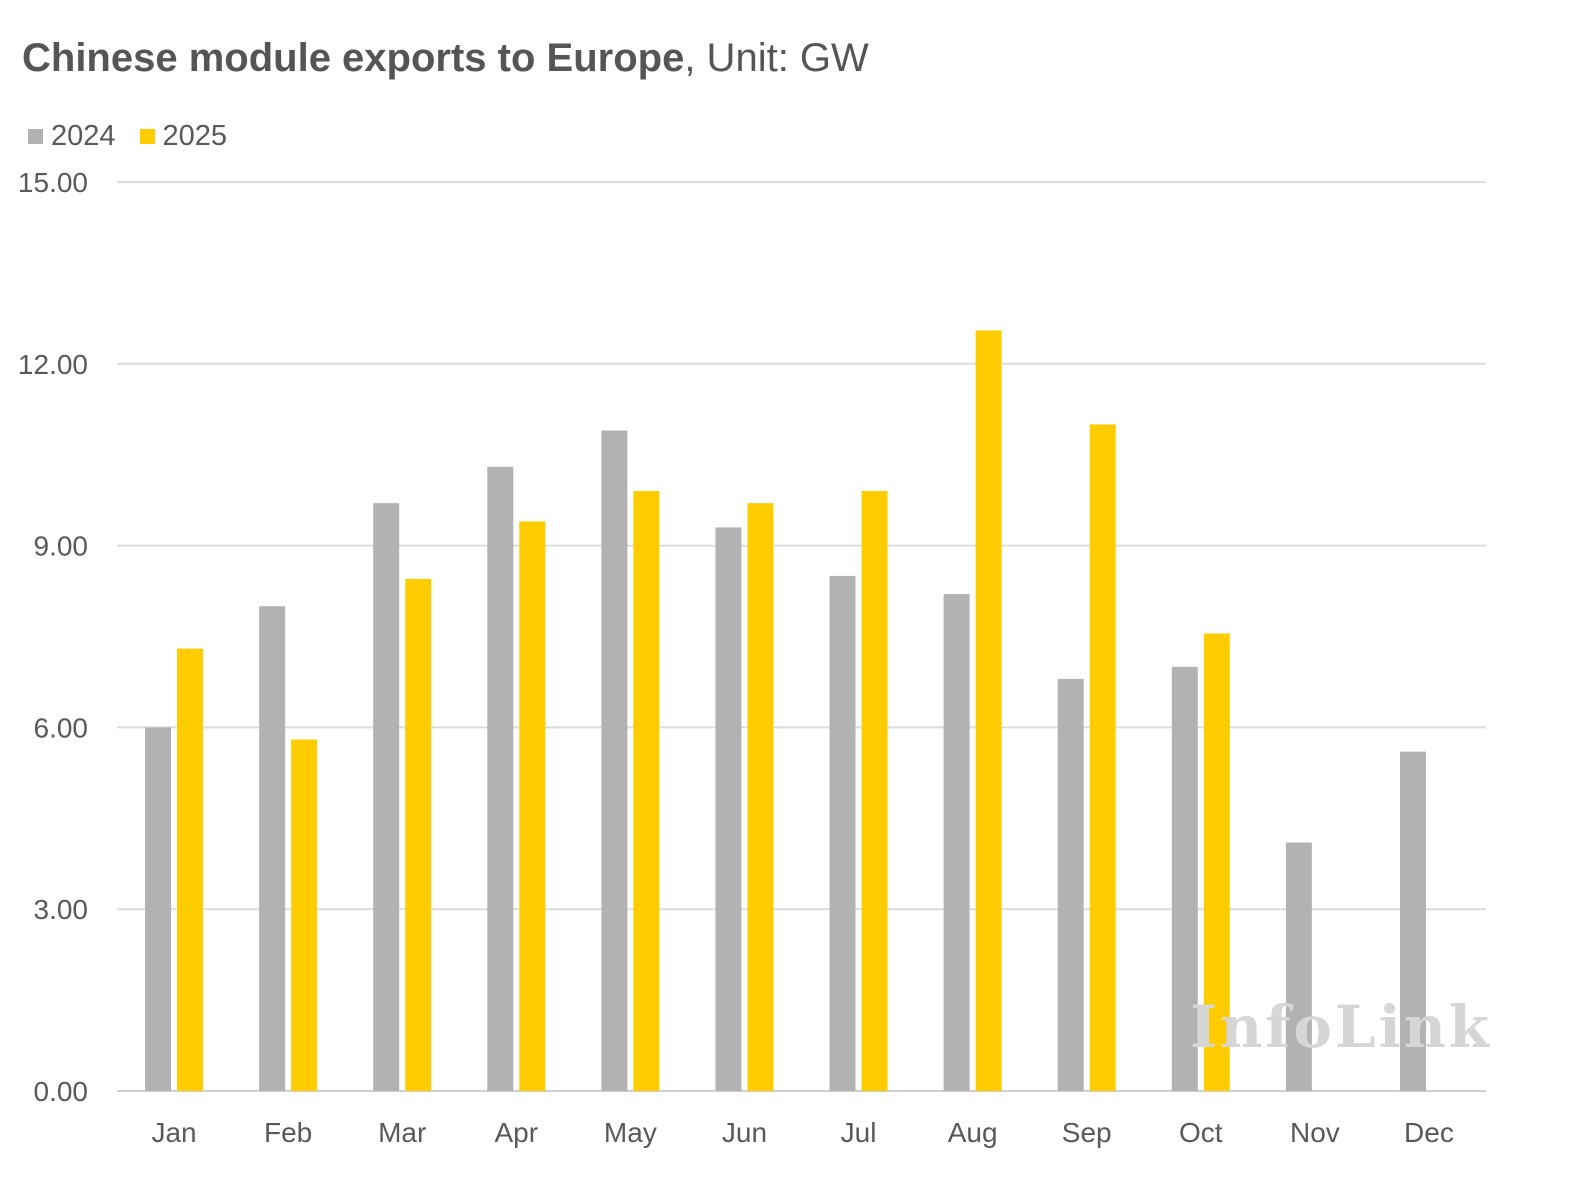 The width and height of the screenshot is (1591, 1200). I want to click on watermark-text: InfoLink, so click(1341, 1027).